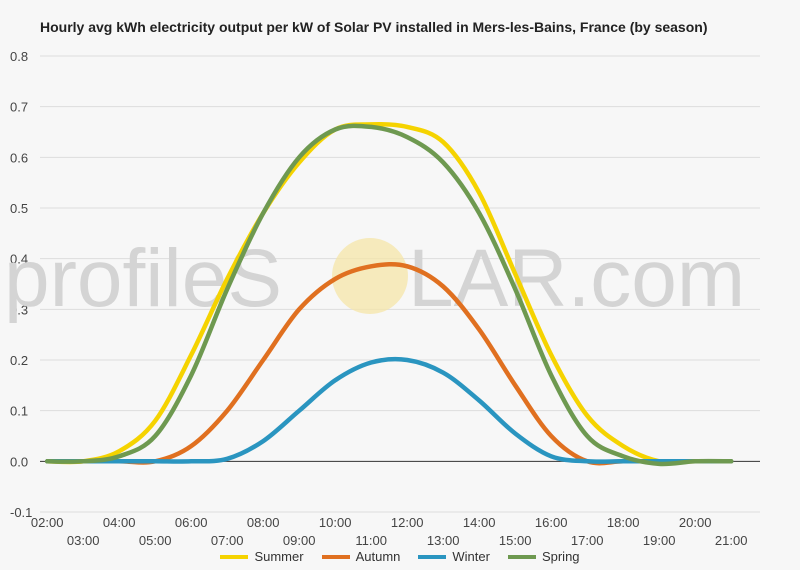 This screenshot has height=570, width=800. What do you see at coordinates (623, 522) in the screenshot?
I see `x-tick-label: 18:00` at bounding box center [623, 522].